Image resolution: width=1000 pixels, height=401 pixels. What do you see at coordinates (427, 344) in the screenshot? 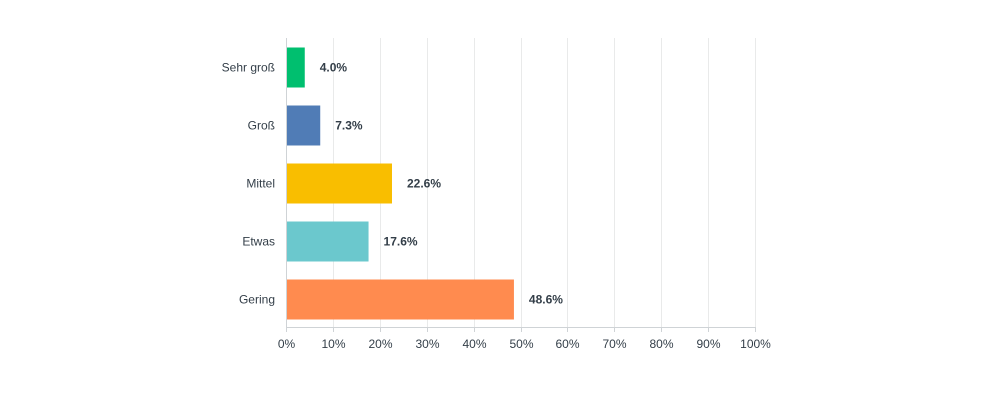
I see `x-tick-label: 30%` at bounding box center [427, 344].